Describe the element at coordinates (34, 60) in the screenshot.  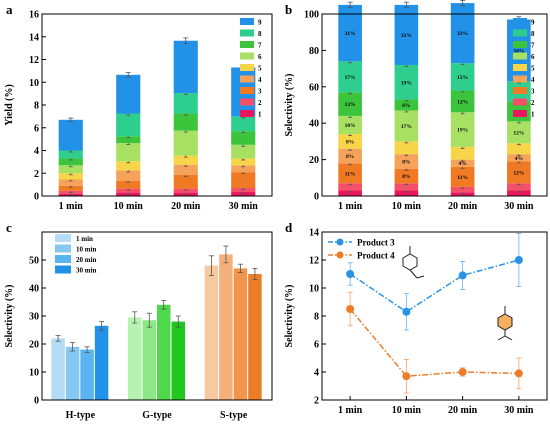
I see `y-tick-label: 12` at that location.